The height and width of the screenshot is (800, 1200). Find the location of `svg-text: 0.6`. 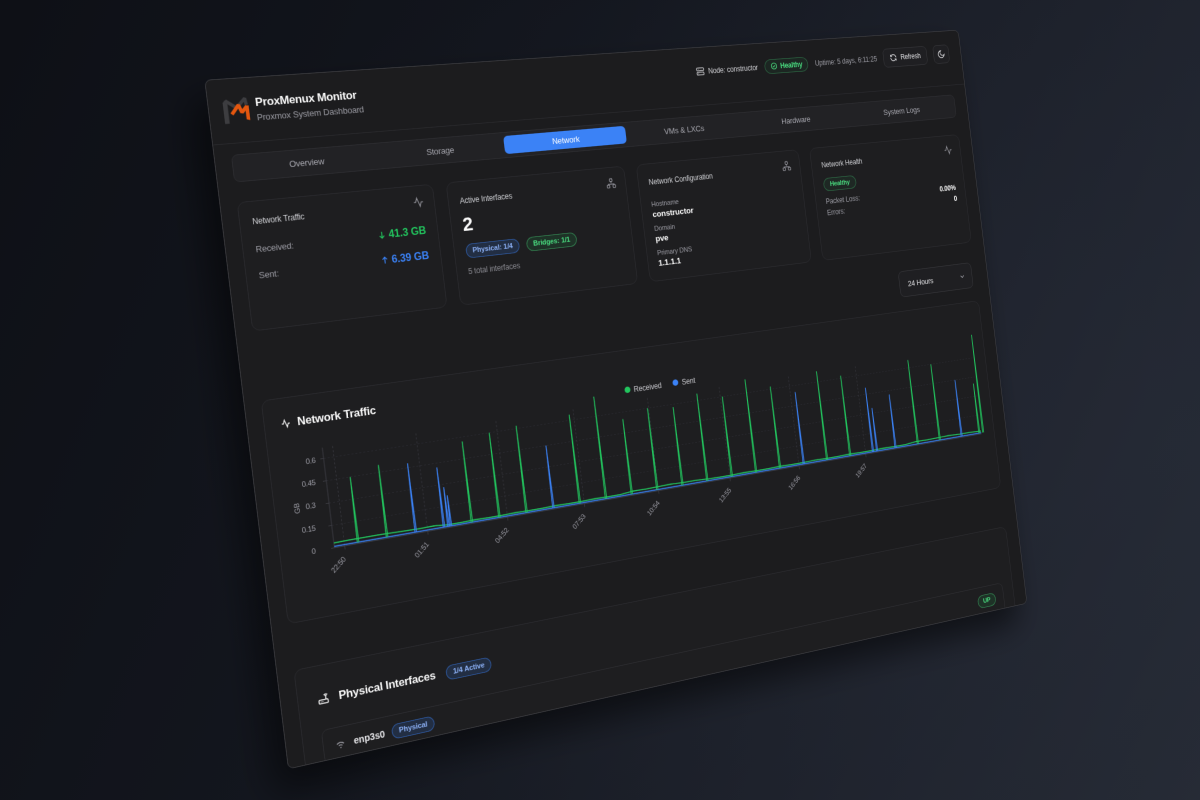

svg-text: 0.6 is located at coordinates (311, 461).